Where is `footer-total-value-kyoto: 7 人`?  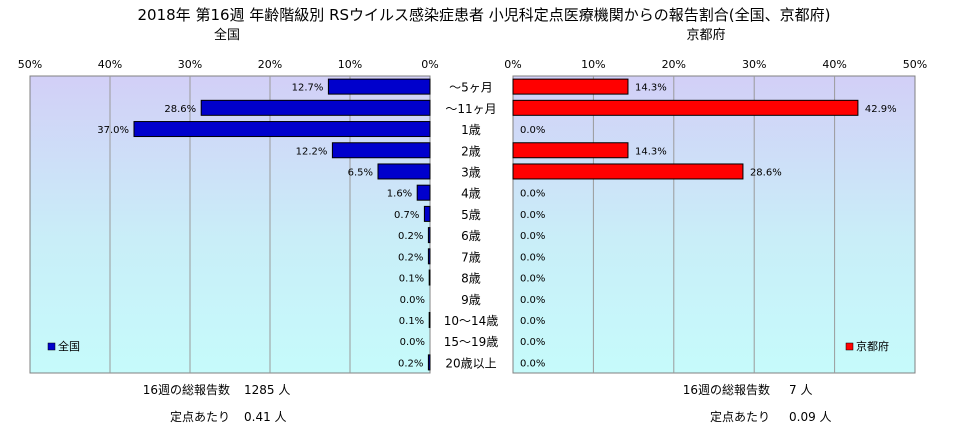
footer-total-value-kyoto: 7 人 is located at coordinates (800, 390).